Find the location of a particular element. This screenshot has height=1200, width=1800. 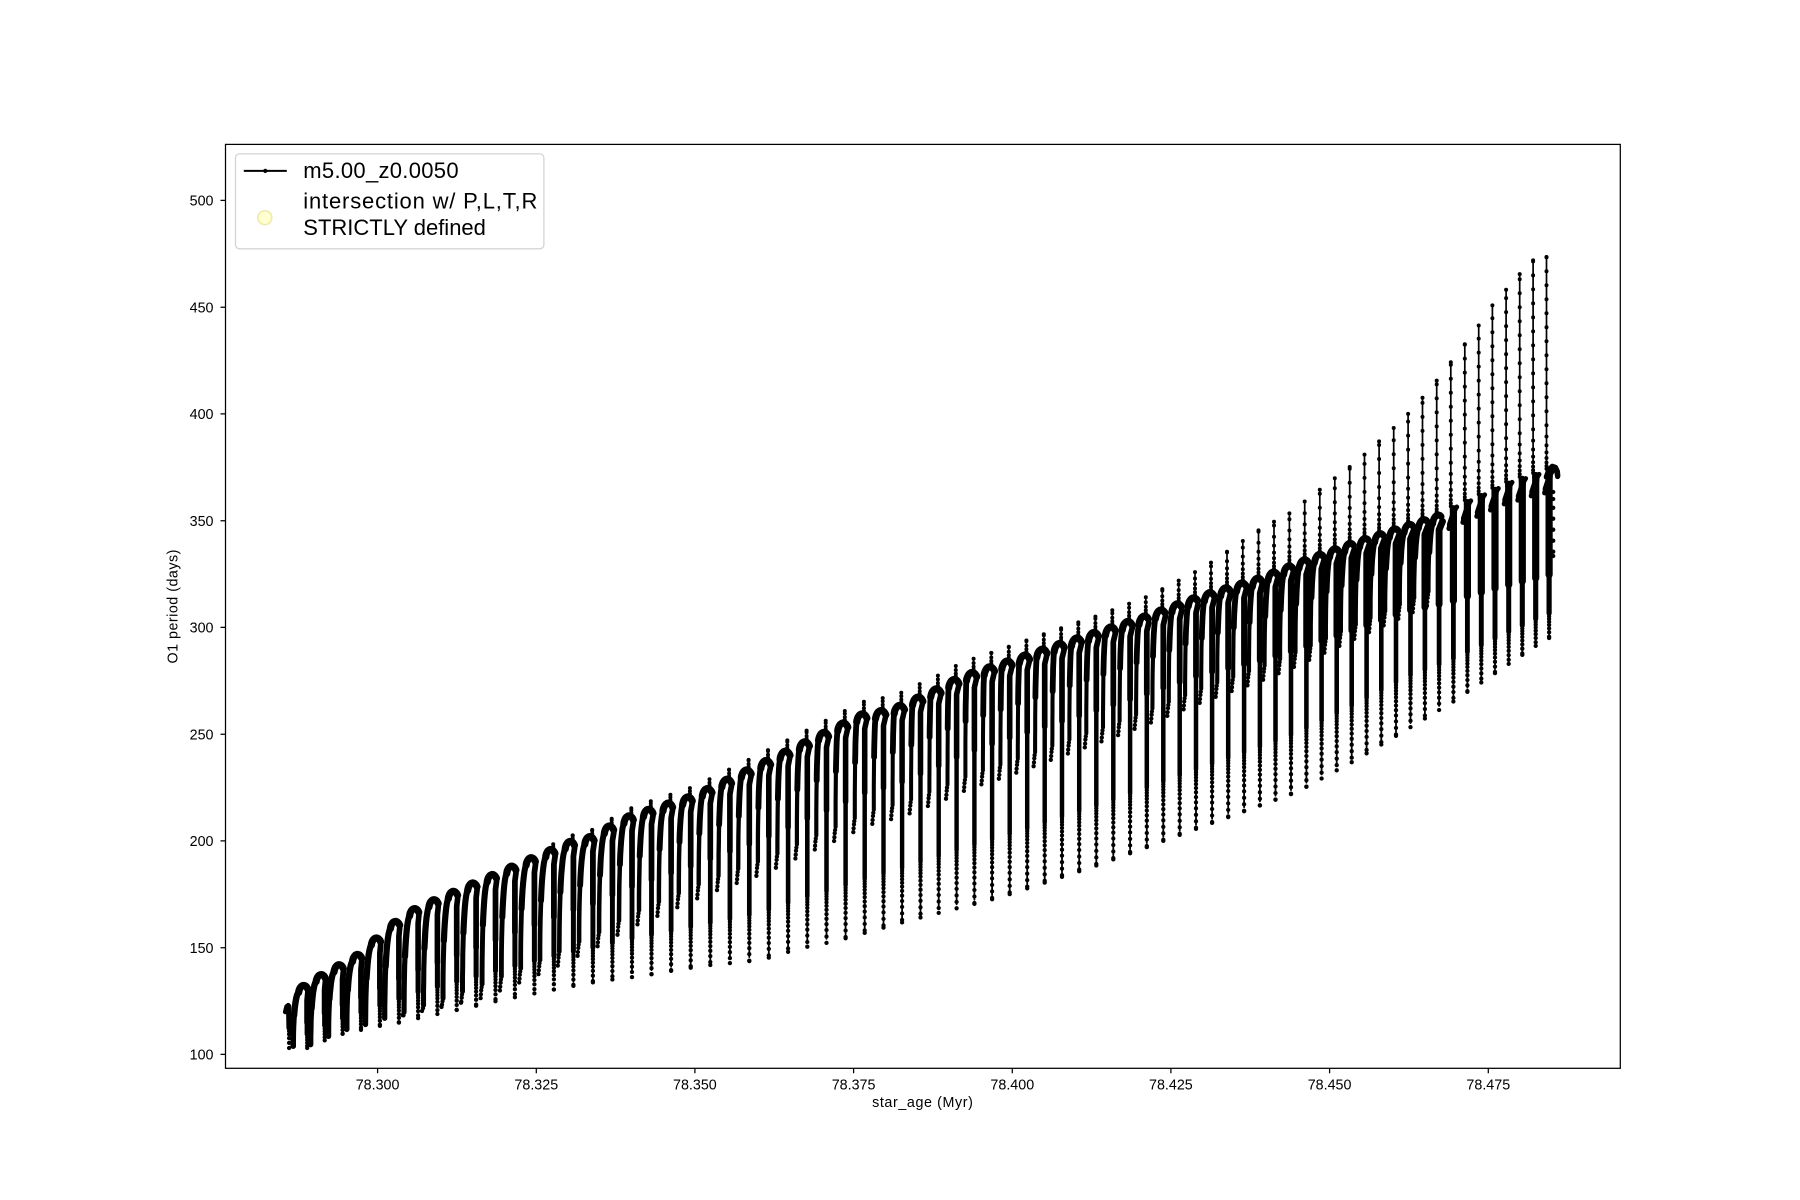

svg-text: 500 is located at coordinates (202, 202).